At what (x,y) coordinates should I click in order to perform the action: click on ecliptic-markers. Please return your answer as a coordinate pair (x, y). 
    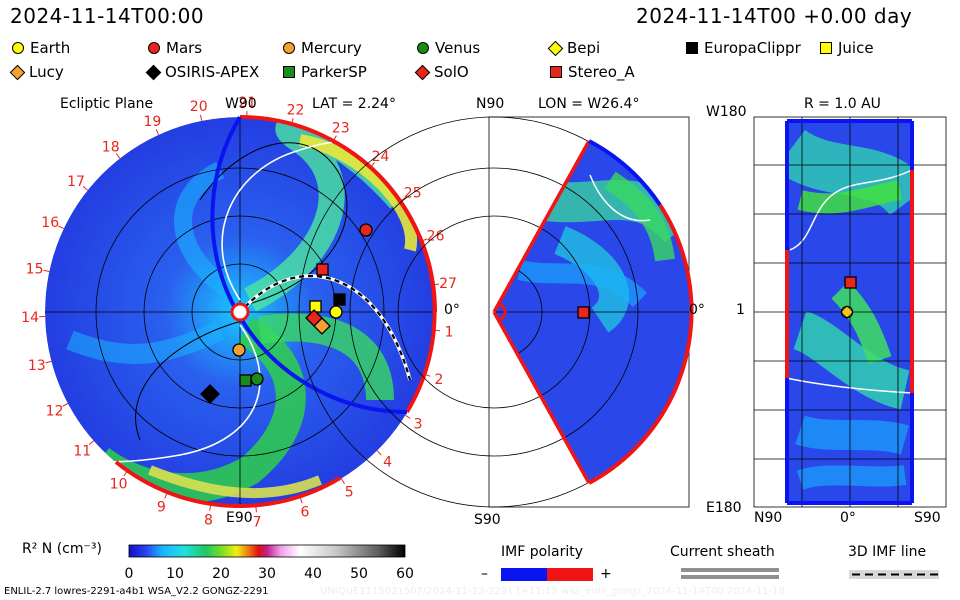
    Looking at the image, I should click on (286, 313).